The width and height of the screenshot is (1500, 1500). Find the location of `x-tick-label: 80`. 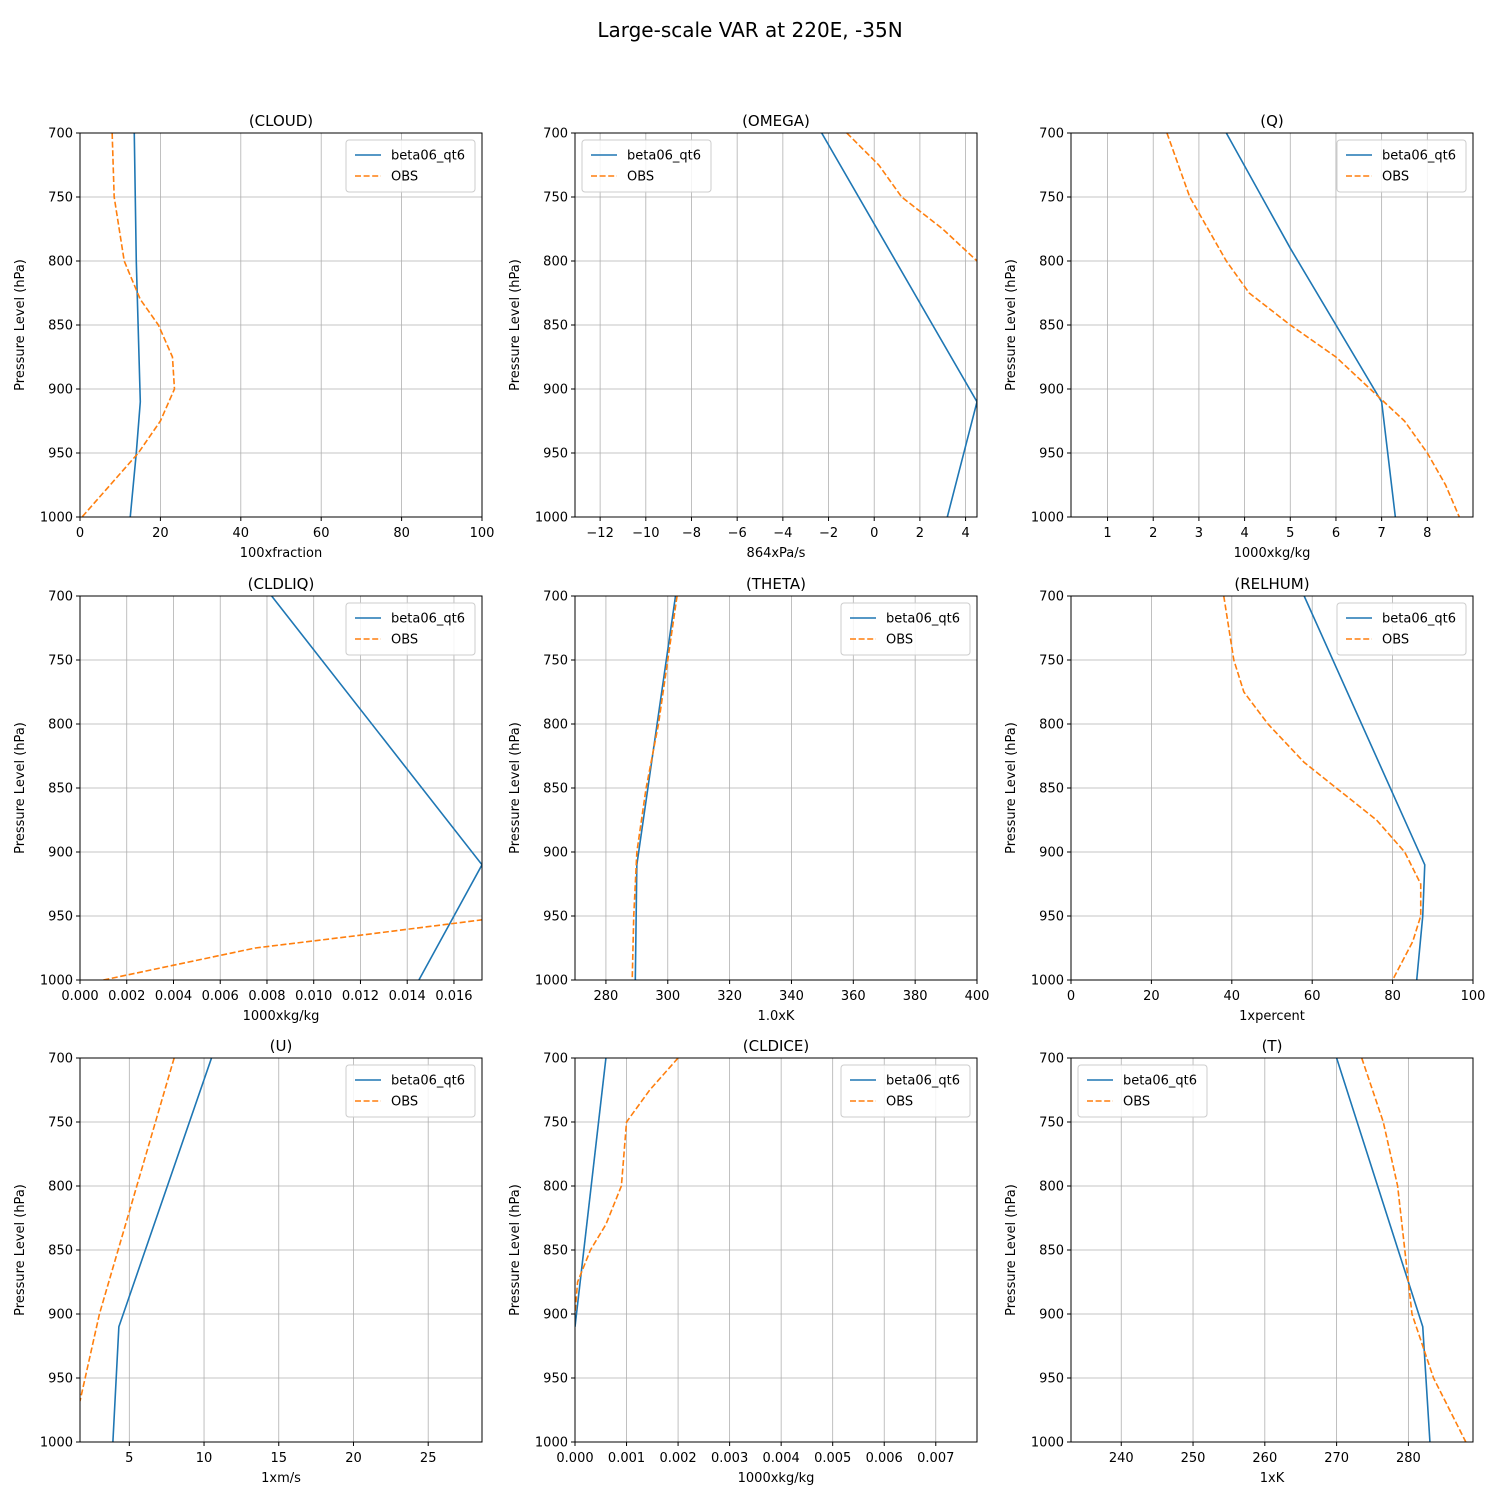

x-tick-label: 80 is located at coordinates (401, 533).